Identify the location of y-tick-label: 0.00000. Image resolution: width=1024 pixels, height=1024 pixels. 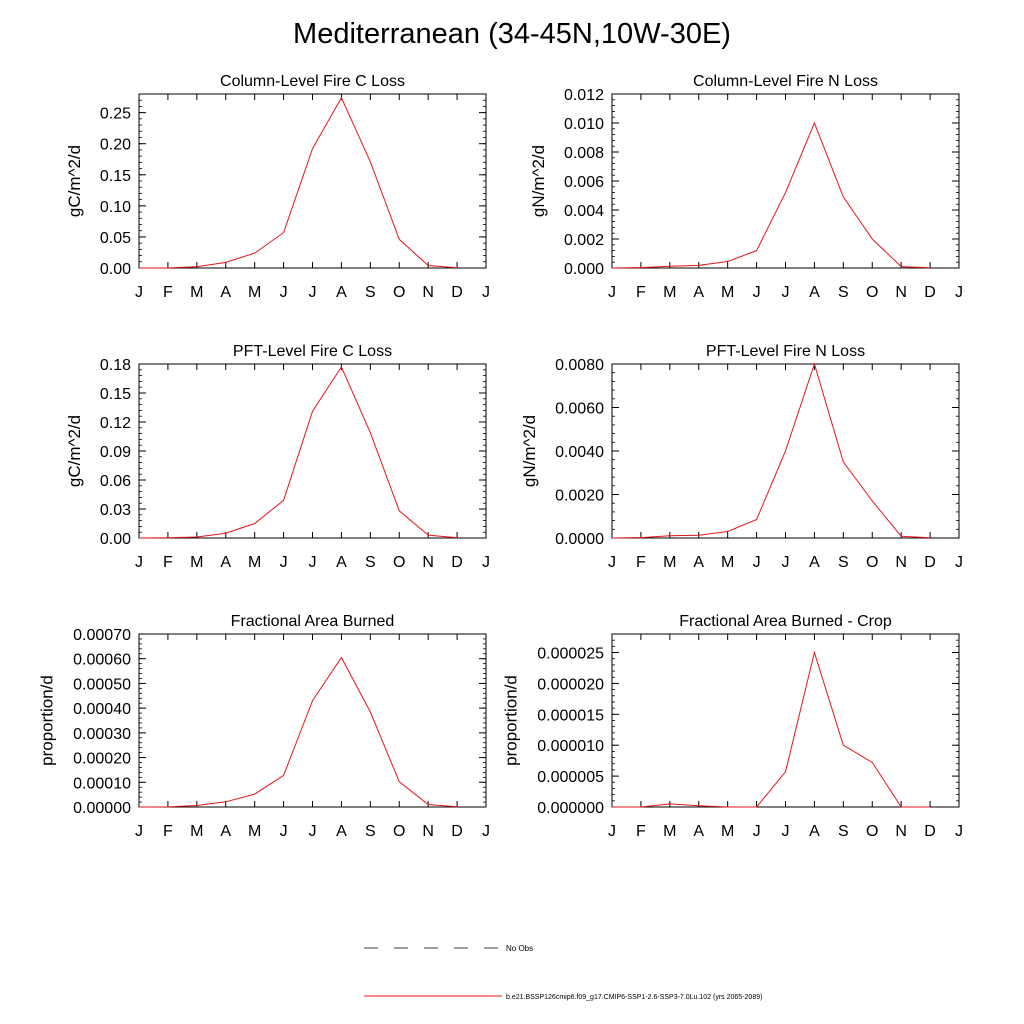
(102, 808).